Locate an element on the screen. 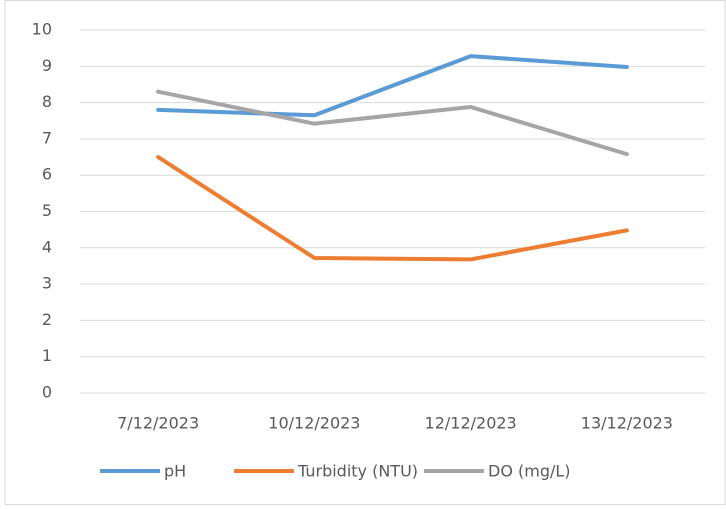 The height and width of the screenshot is (509, 726). y-tick-label: 1 is located at coordinates (47, 355).